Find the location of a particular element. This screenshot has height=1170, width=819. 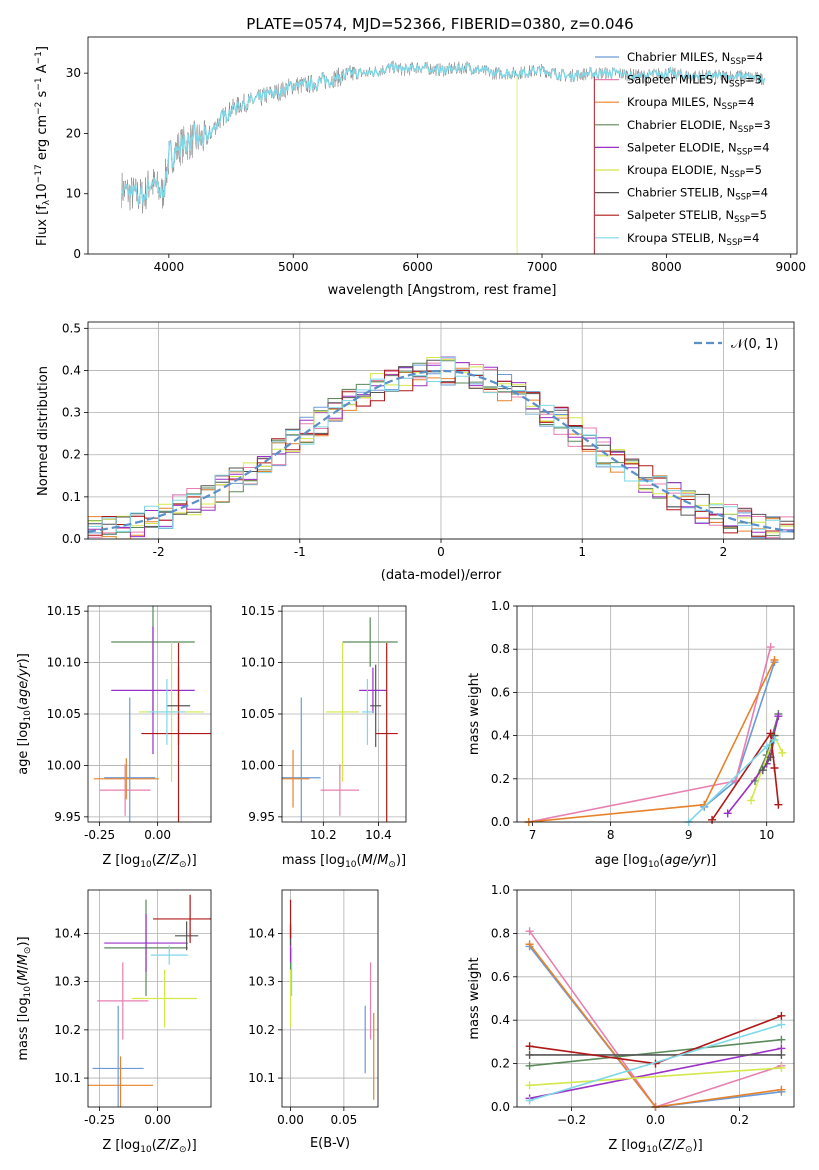

x-tick-label: 0.00 is located at coordinates (157, 1120).